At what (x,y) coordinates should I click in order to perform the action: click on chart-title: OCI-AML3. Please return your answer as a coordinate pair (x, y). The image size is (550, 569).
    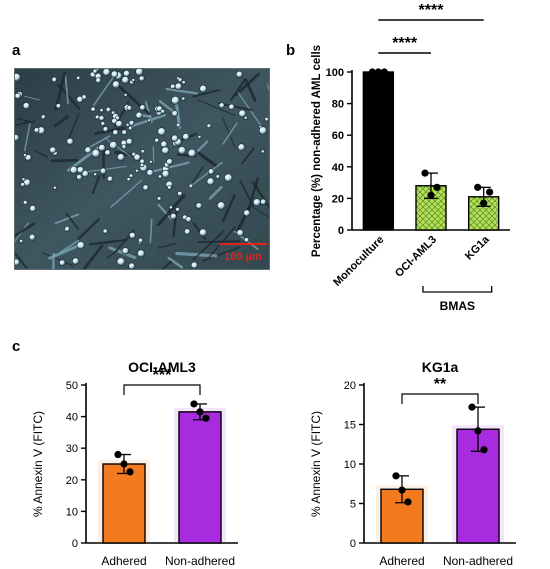
    Looking at the image, I should click on (162, 367).